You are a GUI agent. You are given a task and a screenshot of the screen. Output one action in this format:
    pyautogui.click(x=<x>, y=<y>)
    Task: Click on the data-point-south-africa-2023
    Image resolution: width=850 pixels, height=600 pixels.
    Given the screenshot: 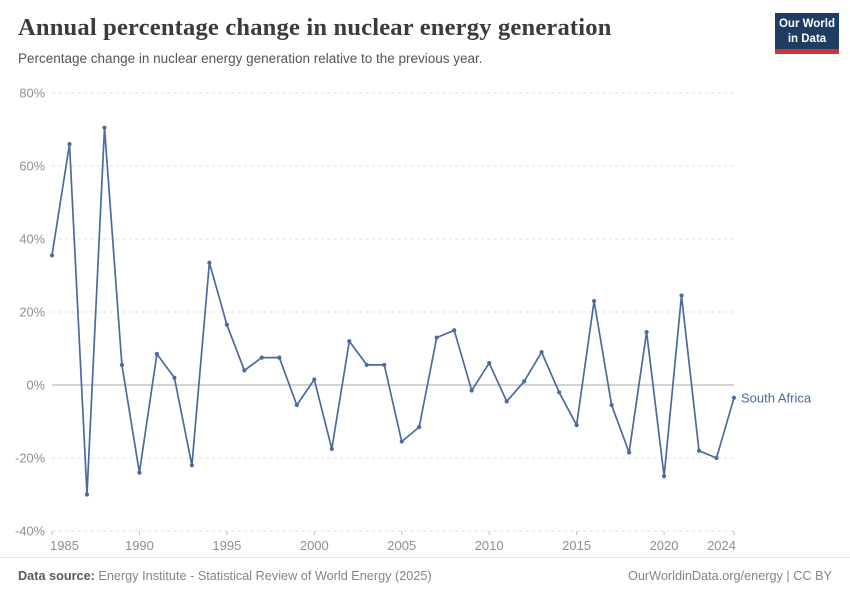 What is the action you would take?
    pyautogui.click(x=716, y=458)
    